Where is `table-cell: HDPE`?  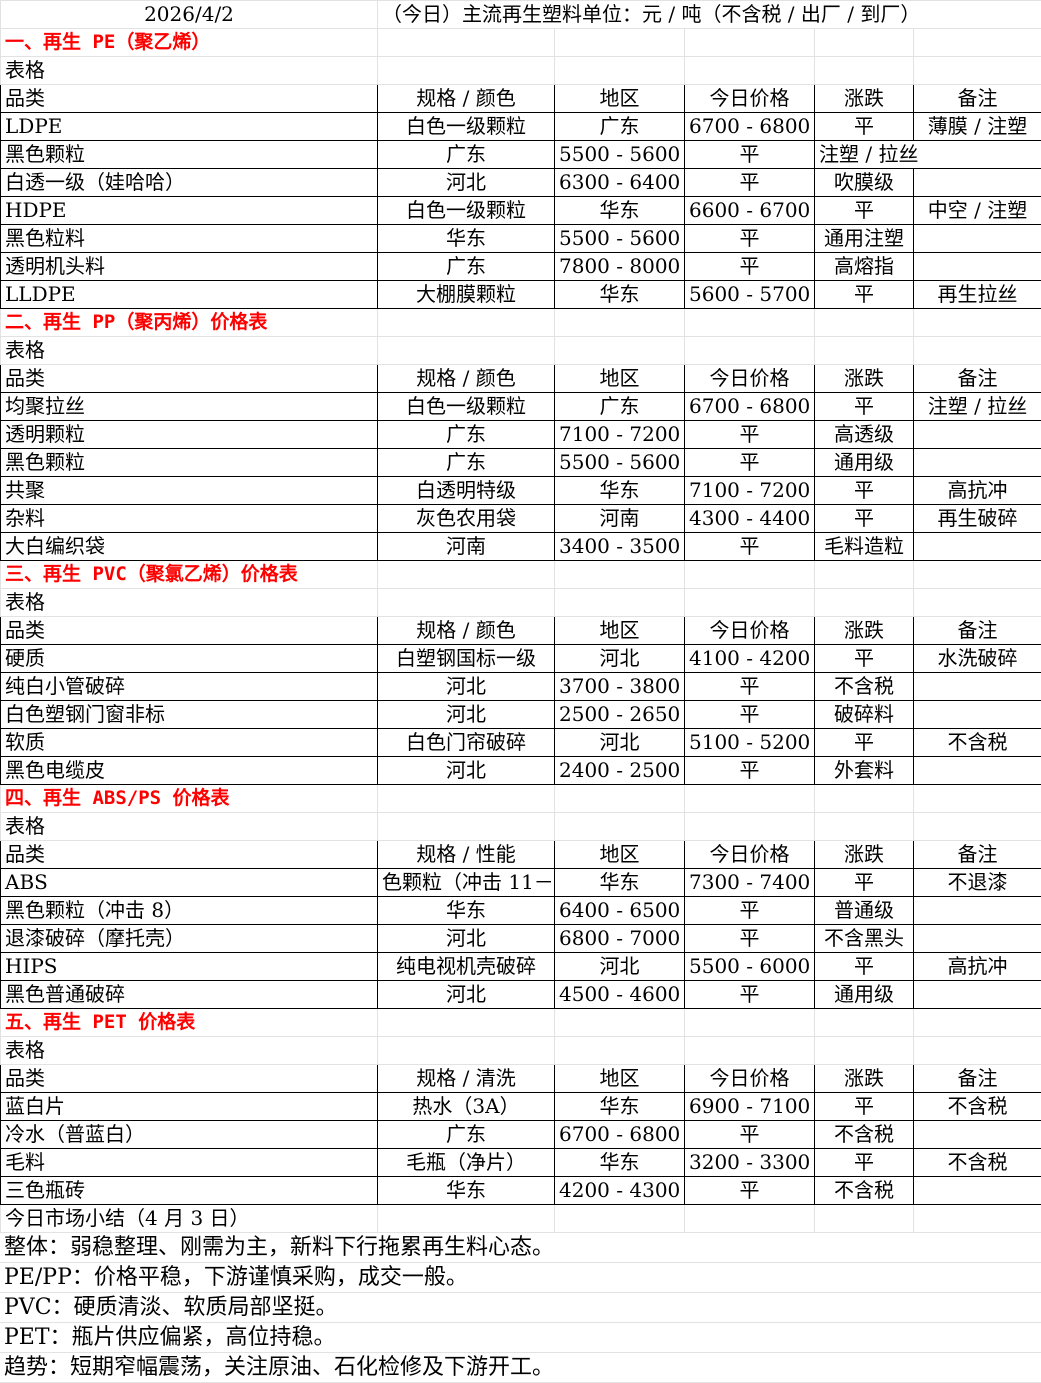
table-cell: HDPE is located at coordinates (189, 210).